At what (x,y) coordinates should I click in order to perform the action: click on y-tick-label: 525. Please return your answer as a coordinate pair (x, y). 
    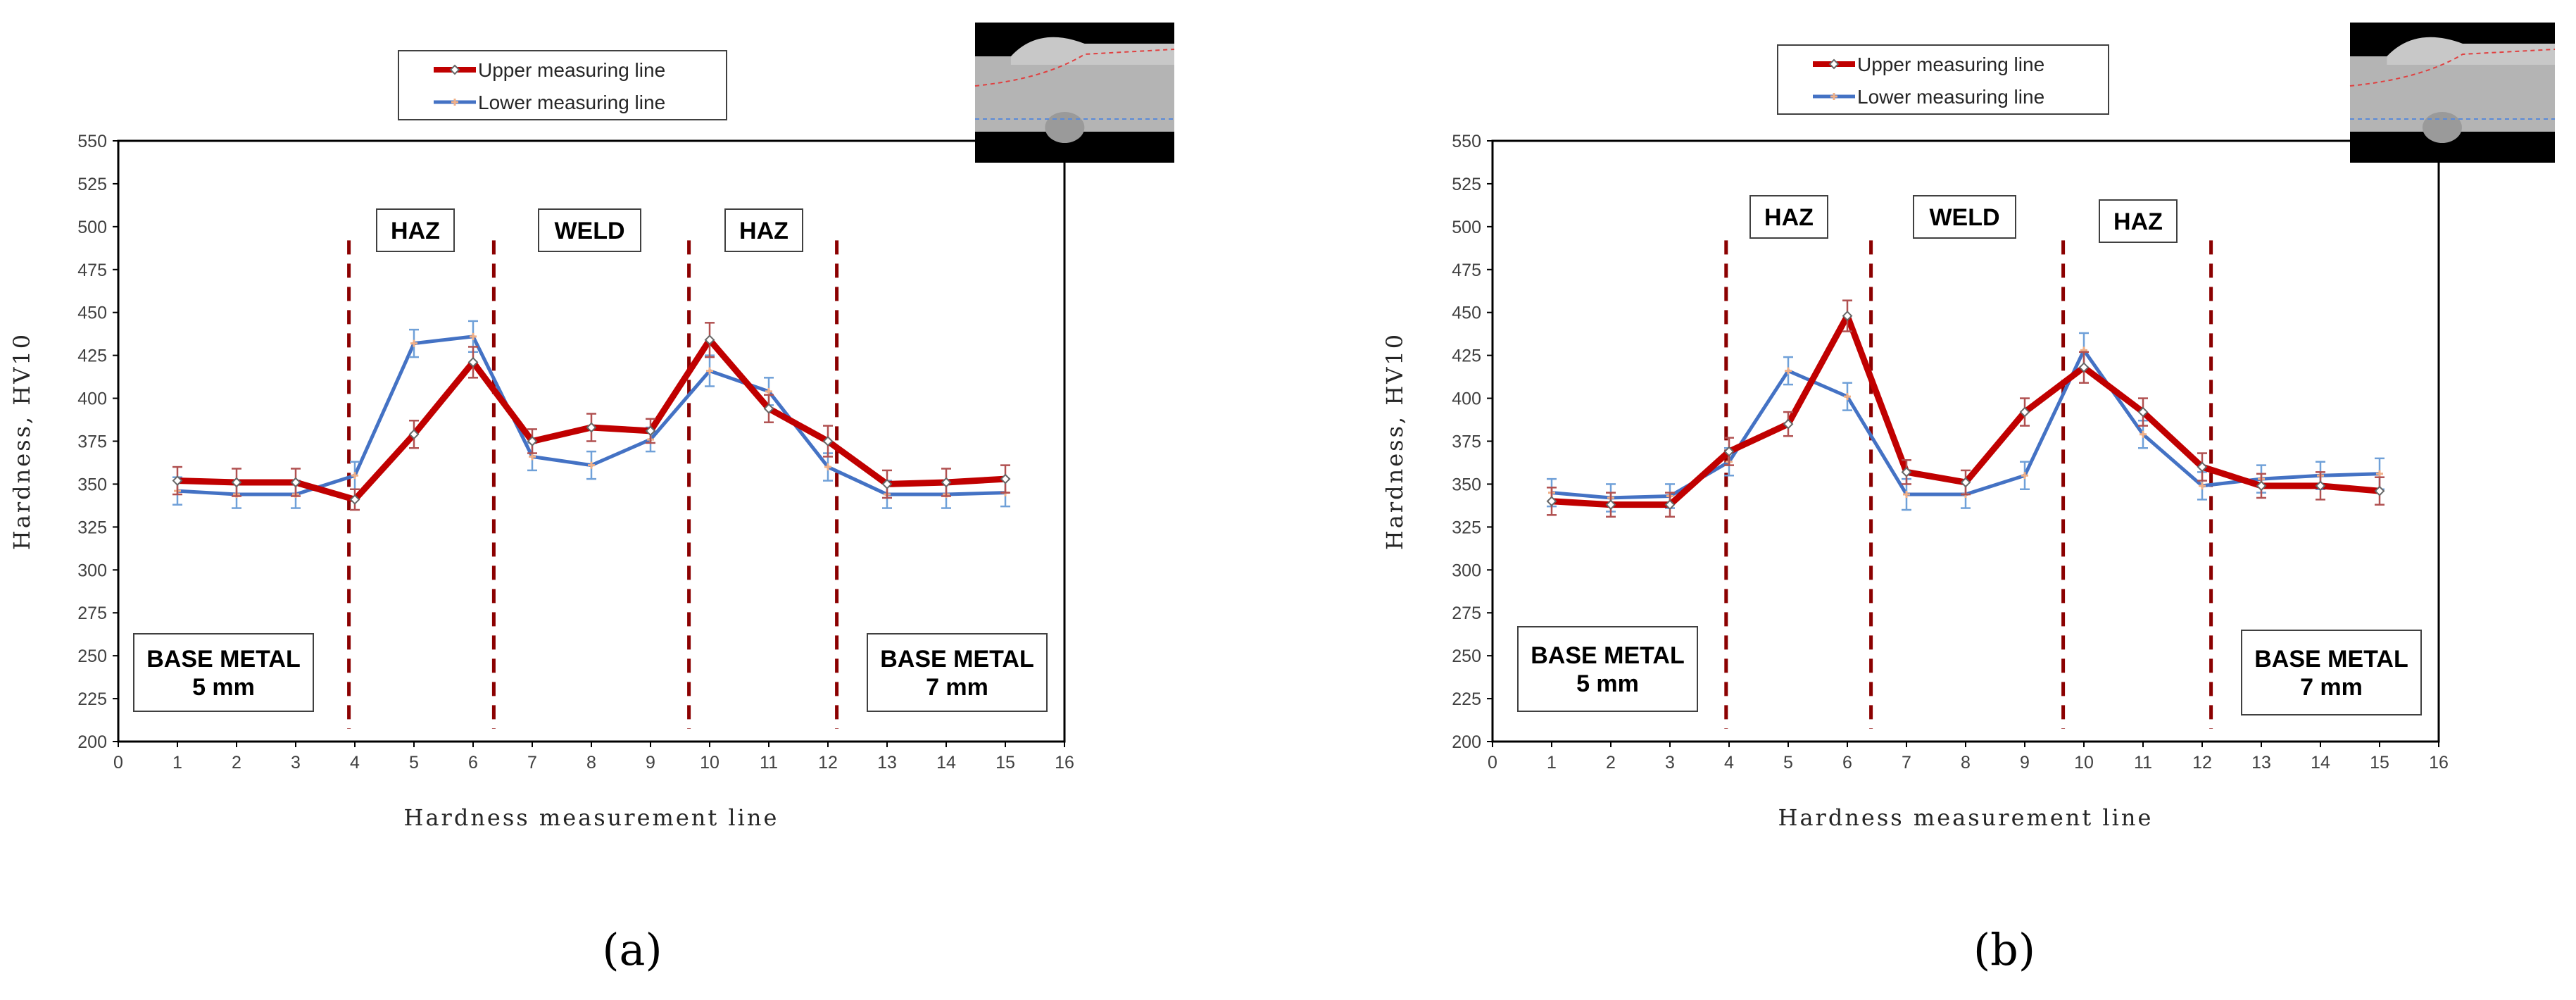
    Looking at the image, I should click on (1467, 184).